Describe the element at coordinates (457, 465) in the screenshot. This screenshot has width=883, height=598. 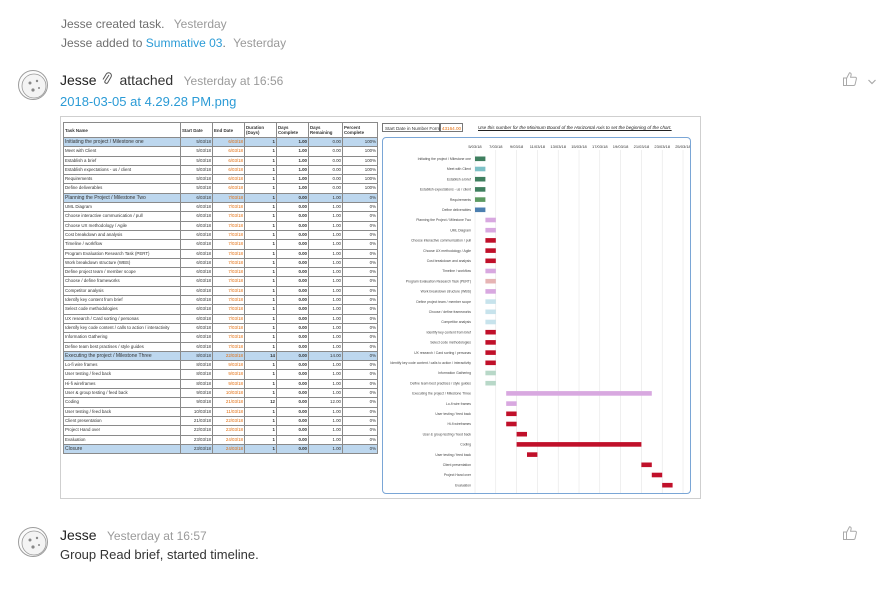
I see `category-label: Client presentation` at that location.